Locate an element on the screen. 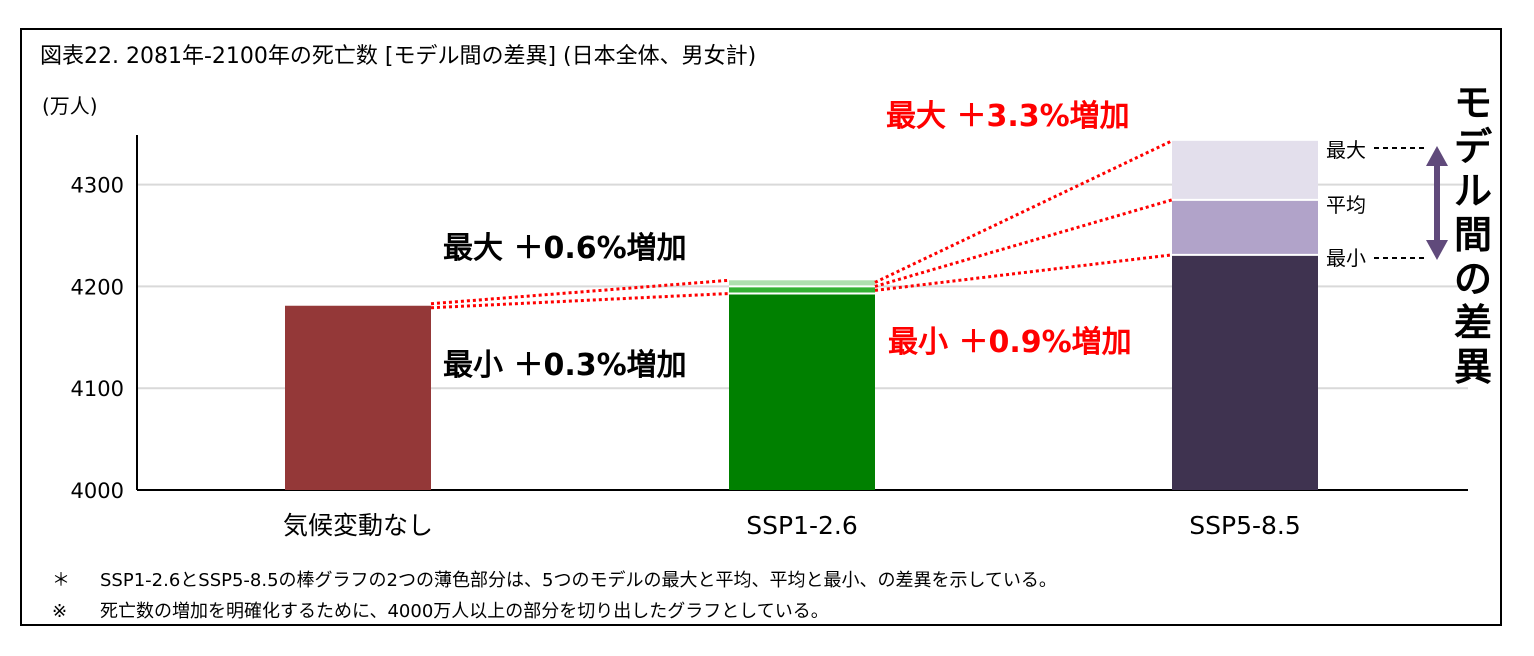  footnote-2-mark: ※ is located at coordinates (60, 611).